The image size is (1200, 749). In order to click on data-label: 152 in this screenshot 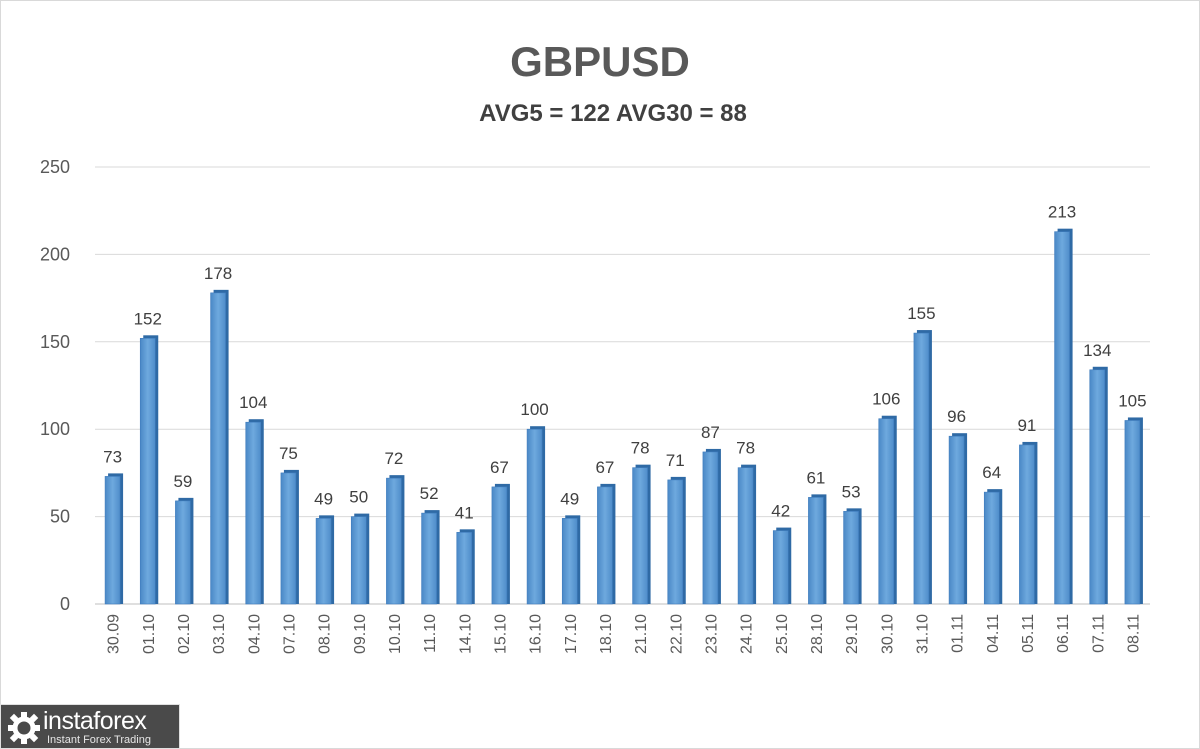, I will do `click(148, 318)`.